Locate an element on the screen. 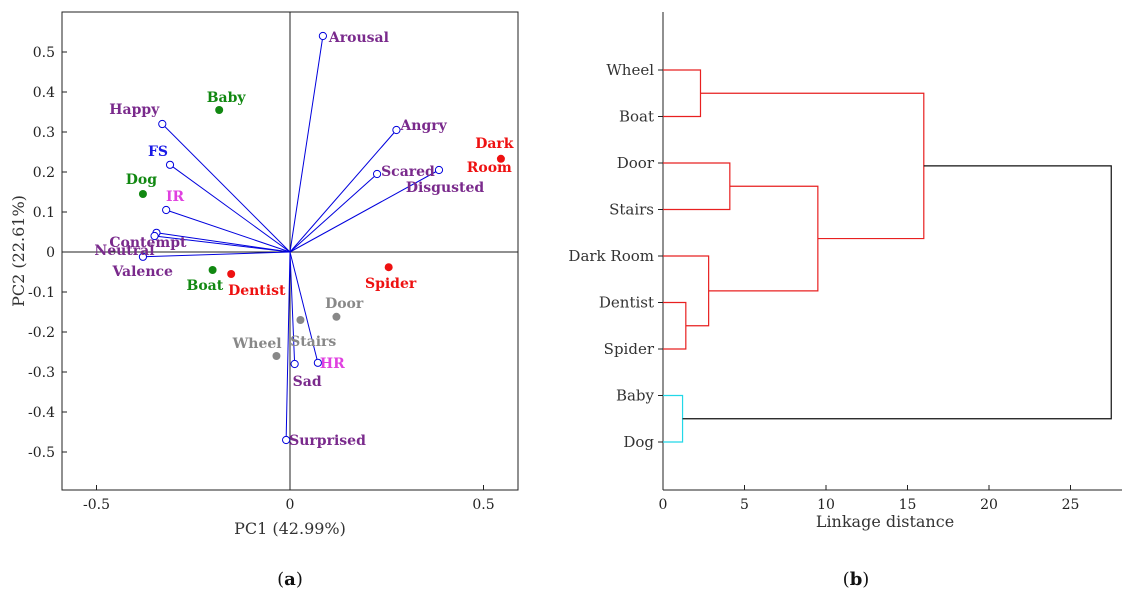  score-label-room: Room is located at coordinates (489, 168).